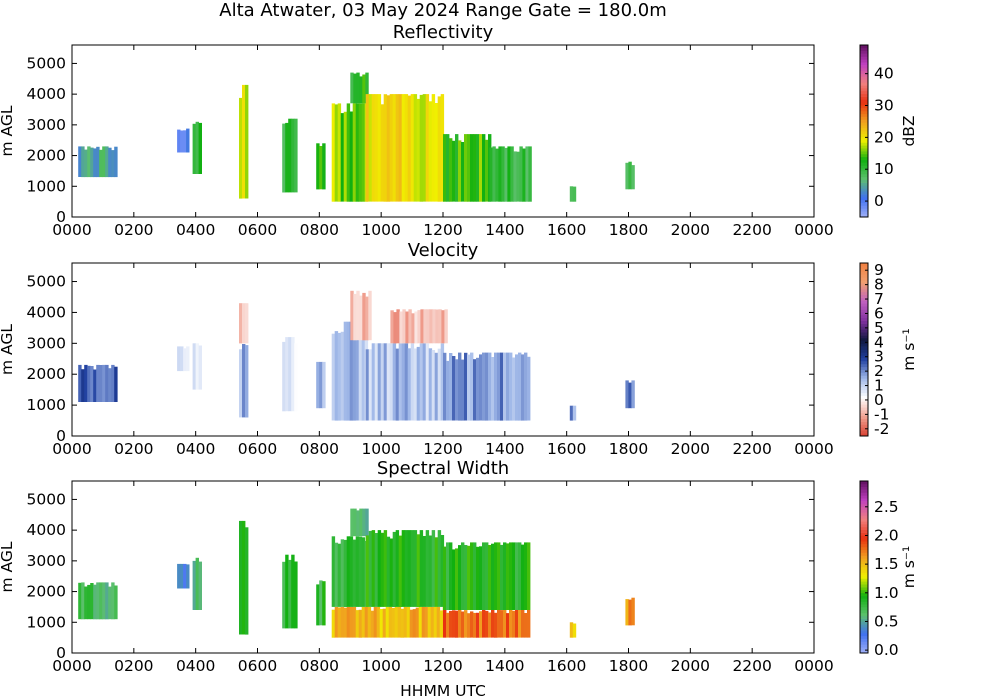 This screenshot has height=700, width=1000. I want to click on panel-title: Reflectivity, so click(443, 32).